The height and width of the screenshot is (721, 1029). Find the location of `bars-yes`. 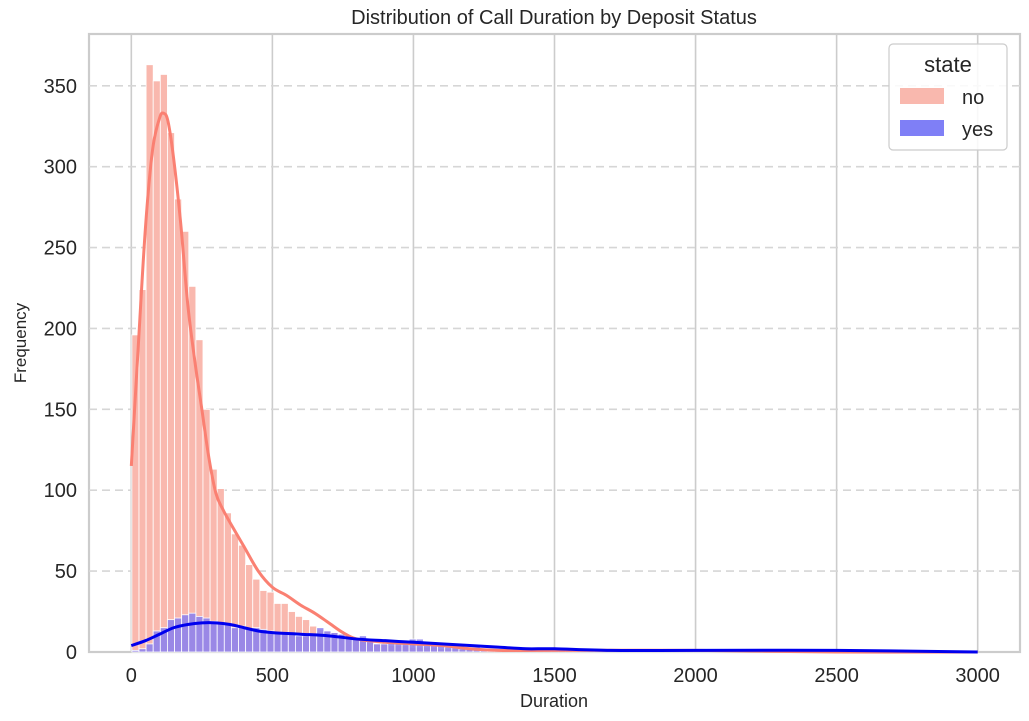

bars-yes is located at coordinates (537, 632).